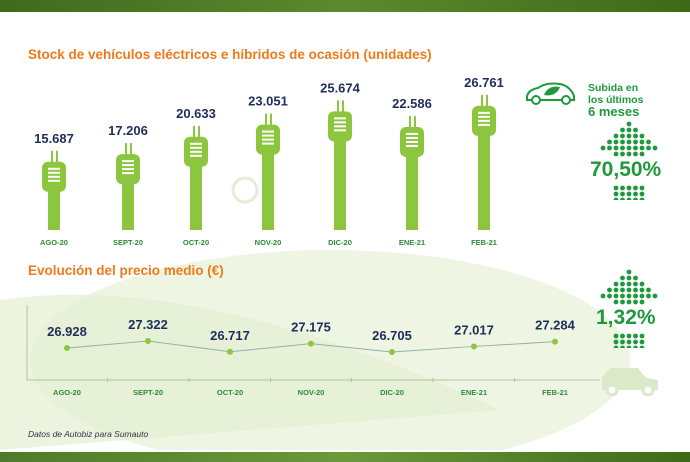 The width and height of the screenshot is (690, 462). Describe the element at coordinates (67, 331) in the screenshot. I see `point-value-label: 26.928` at that location.